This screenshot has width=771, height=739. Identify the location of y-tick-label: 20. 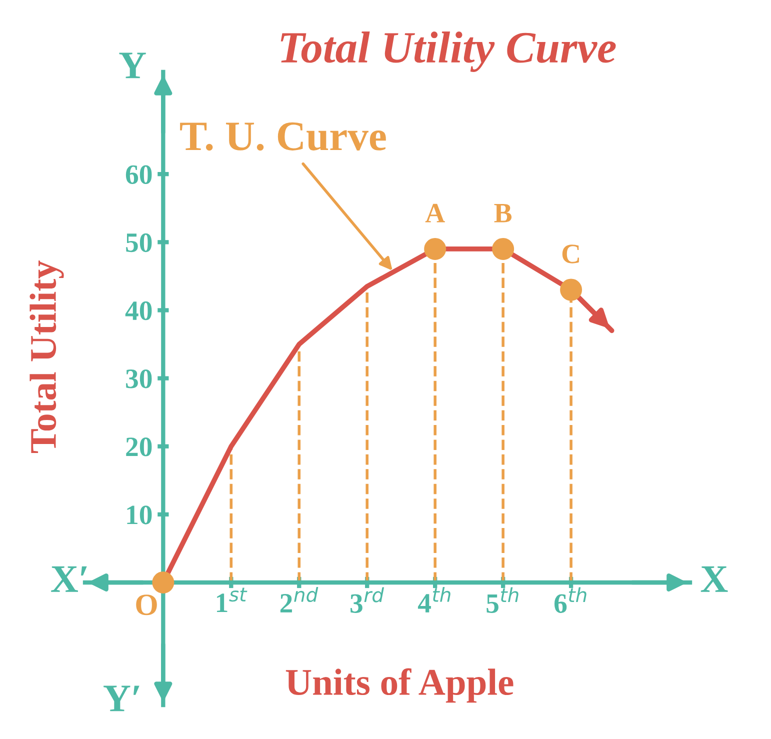
(139, 447).